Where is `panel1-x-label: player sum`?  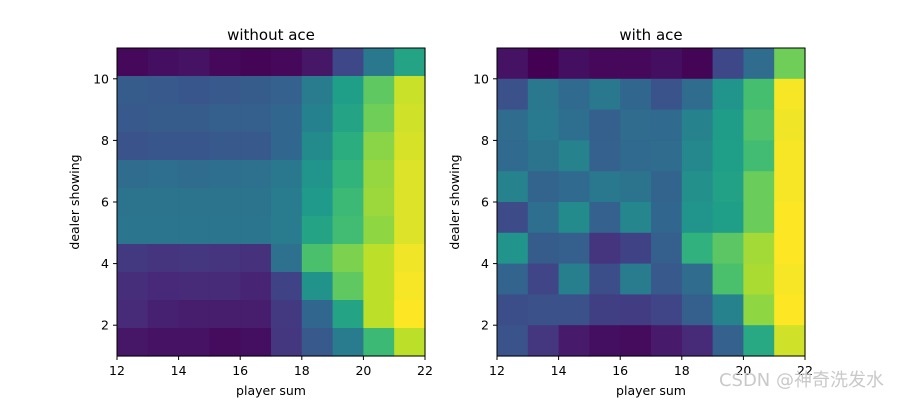 panel1-x-label: player sum is located at coordinates (271, 390).